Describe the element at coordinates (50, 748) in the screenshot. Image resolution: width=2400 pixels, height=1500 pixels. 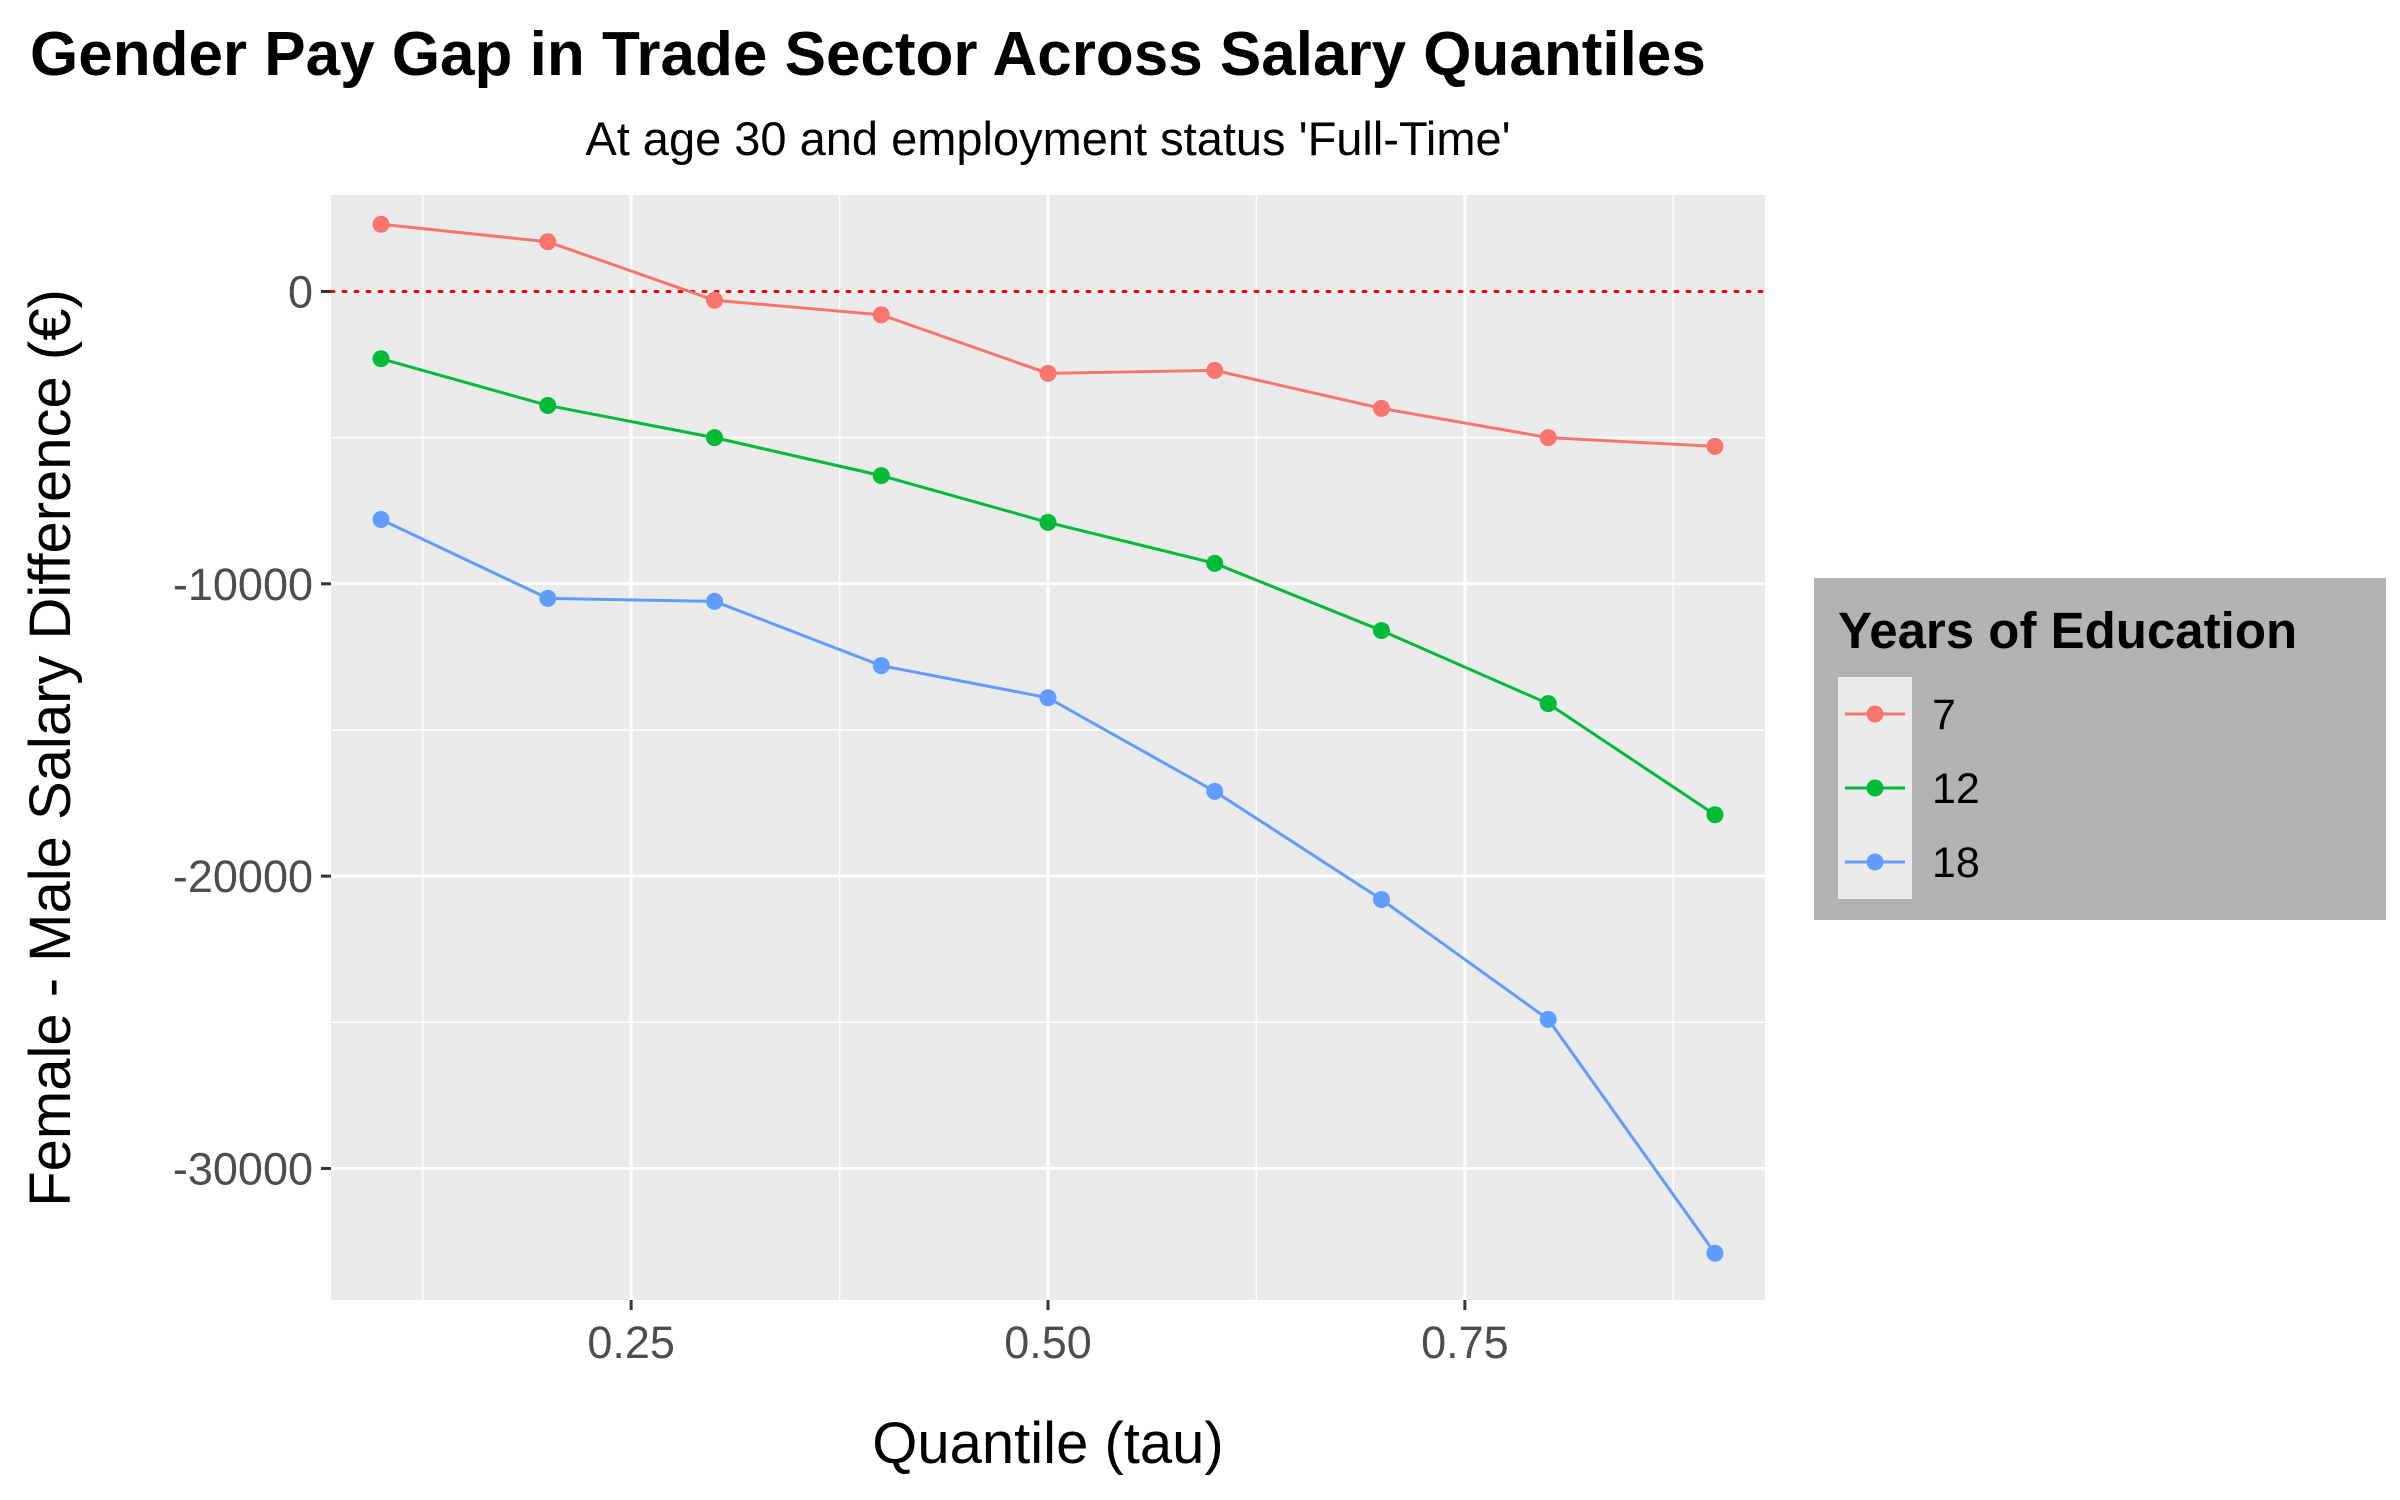
I see `y-axis-title: Female - Male Salary Difference (€)` at that location.